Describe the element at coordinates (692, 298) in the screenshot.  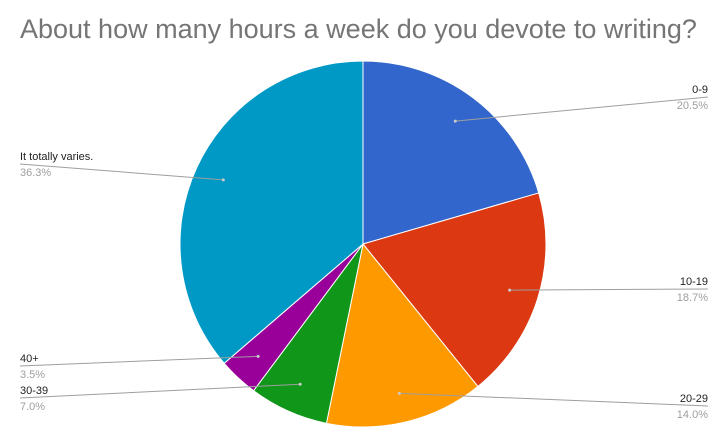
I see `slice-percent-1: 18.7%` at that location.